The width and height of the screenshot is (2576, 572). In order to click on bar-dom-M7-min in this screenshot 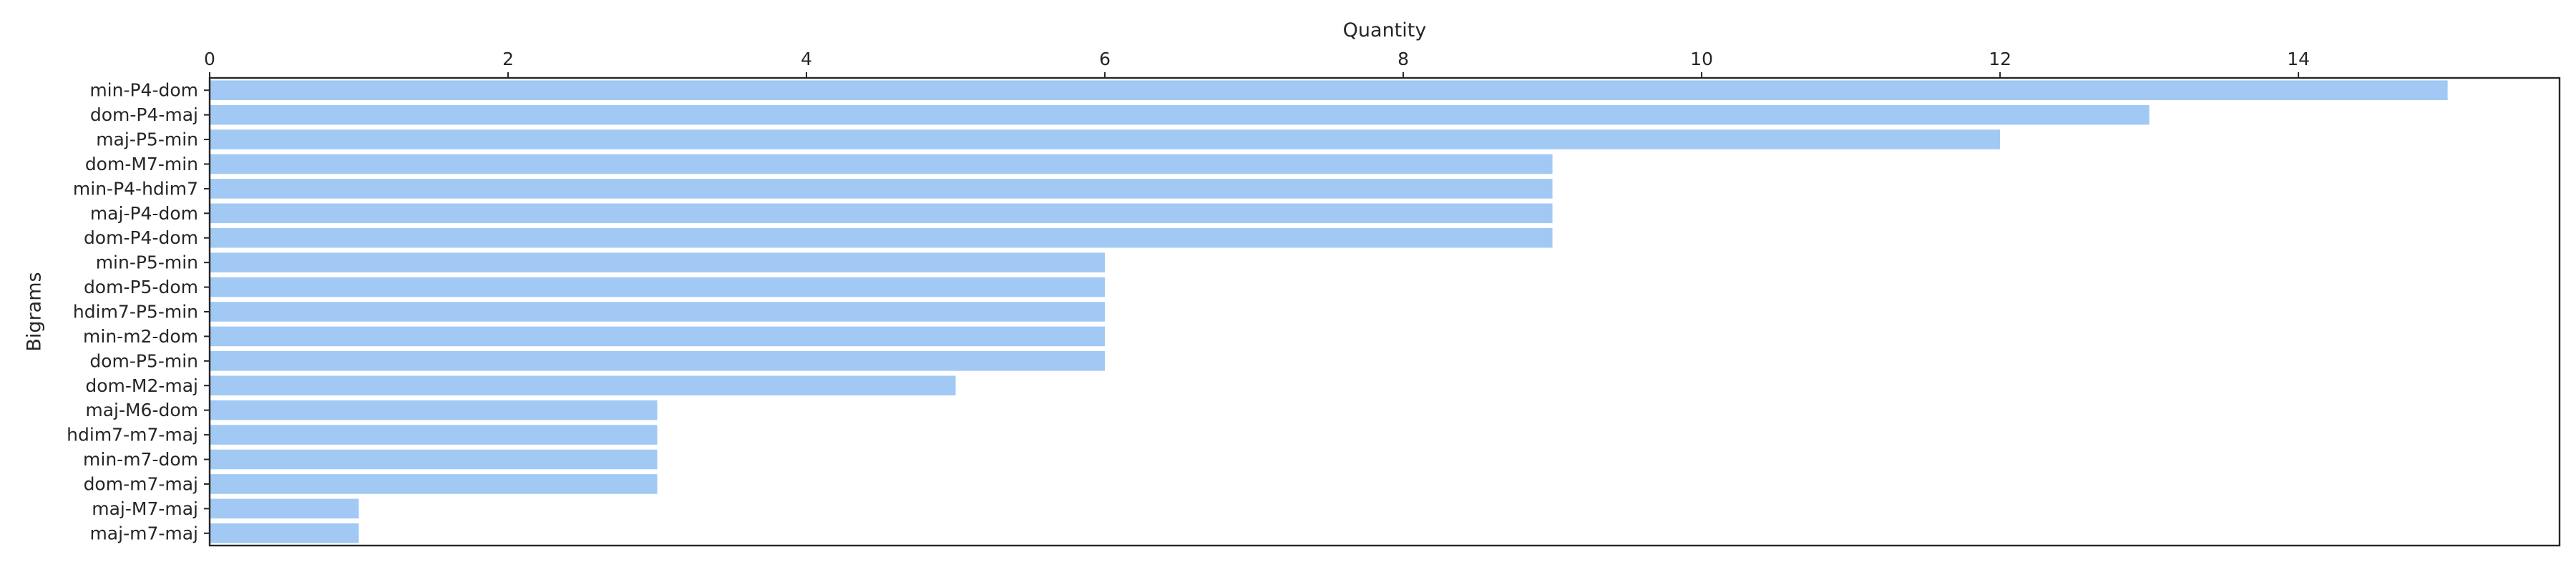, I will do `click(881, 164)`.